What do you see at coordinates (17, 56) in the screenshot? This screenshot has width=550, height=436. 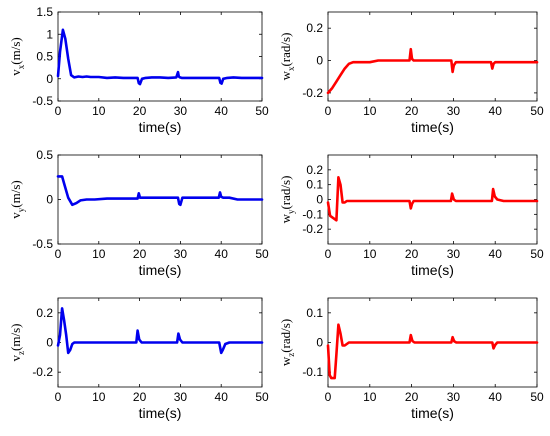 I see `y-axis-label: vx(m/s)` at bounding box center [17, 56].